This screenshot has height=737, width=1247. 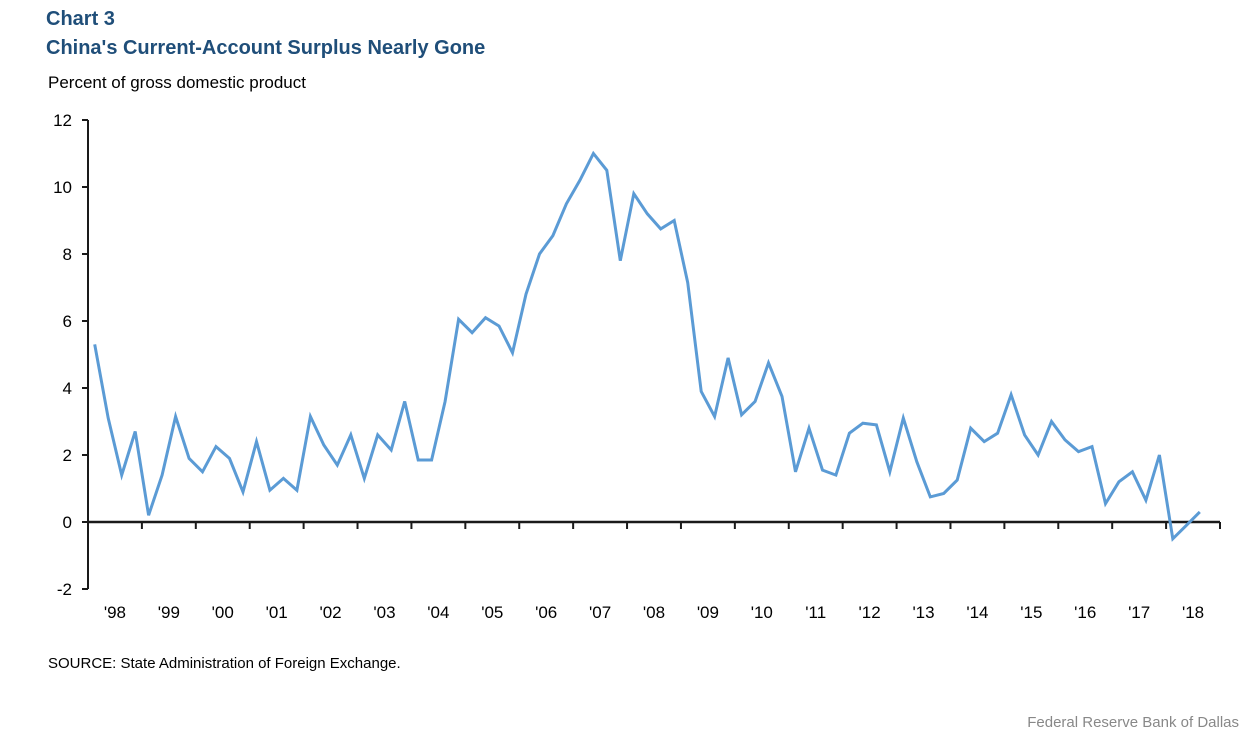 I want to click on x-tick-label: '15, so click(x=1031, y=612).